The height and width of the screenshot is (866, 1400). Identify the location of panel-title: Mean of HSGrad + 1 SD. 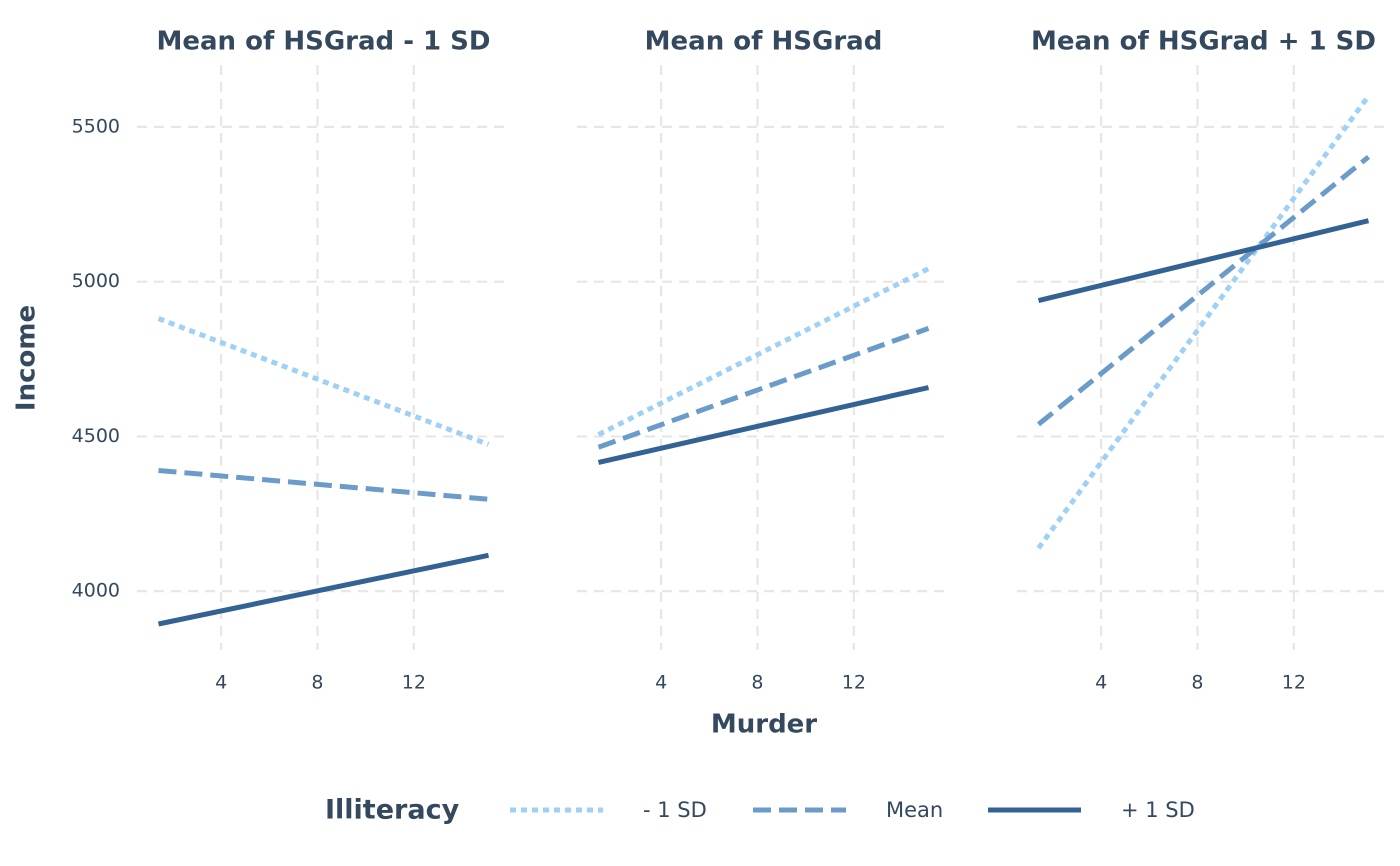
(1203, 42).